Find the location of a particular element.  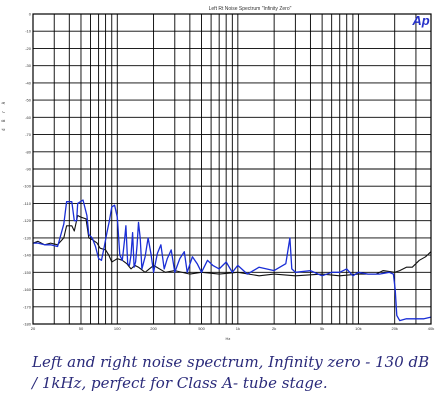

y-tick-label: -50 is located at coordinates (28, 100).